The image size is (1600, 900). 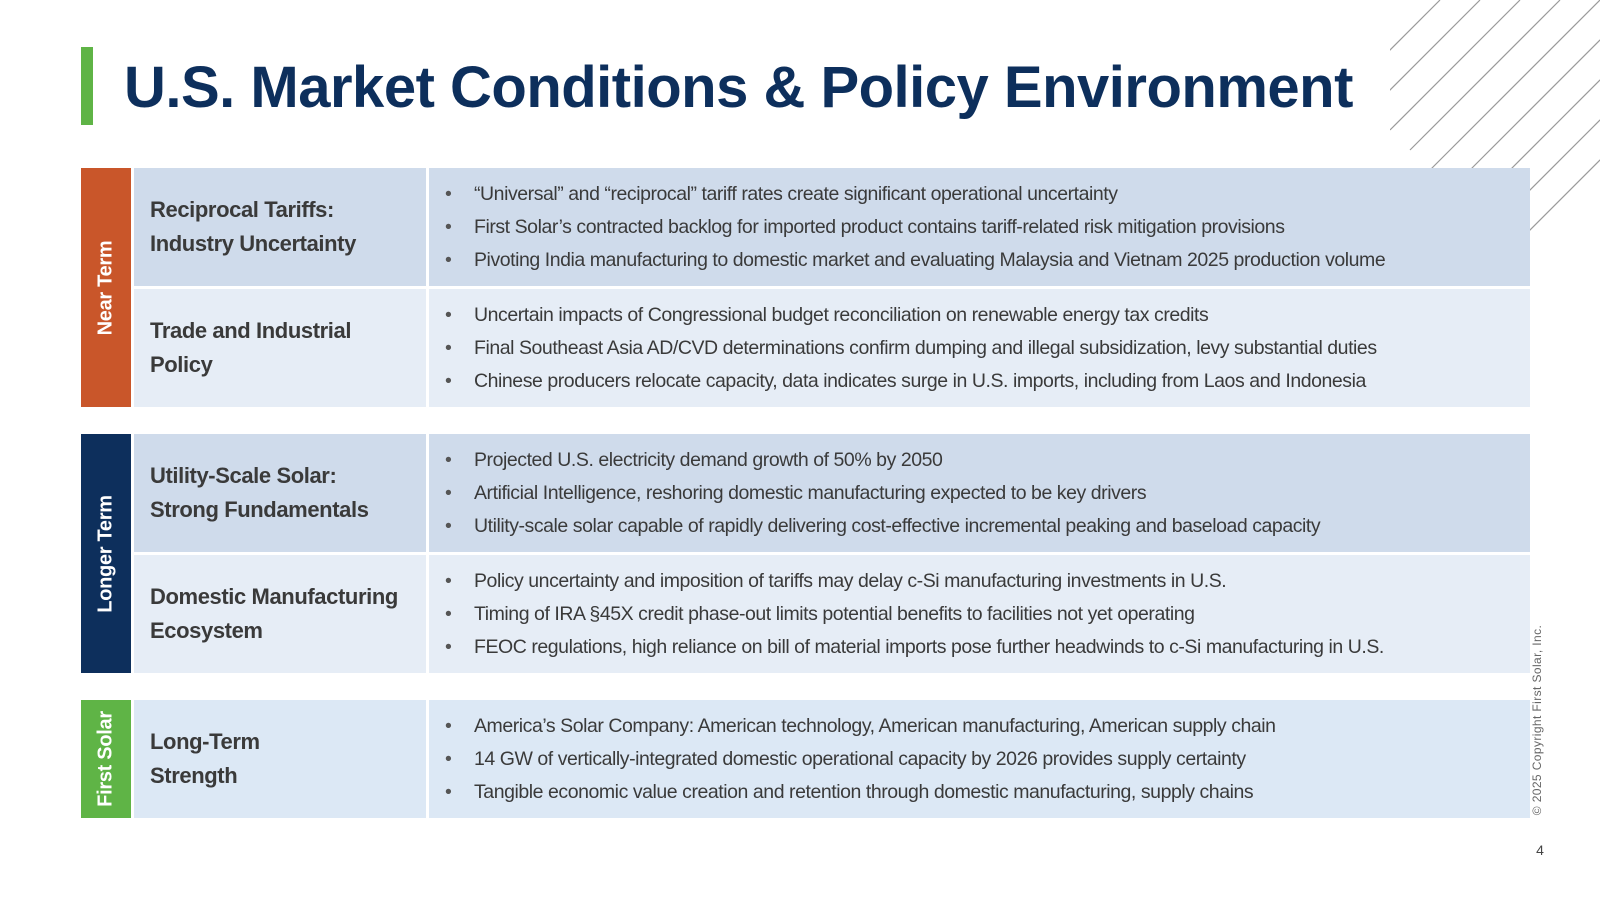 I want to click on row-label-cell: Trade and Industrial Policy, so click(x=280, y=348).